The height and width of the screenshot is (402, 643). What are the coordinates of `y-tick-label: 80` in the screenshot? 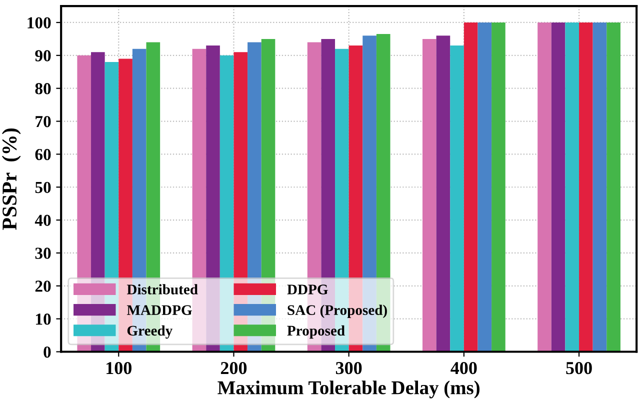 It's located at (43, 88).